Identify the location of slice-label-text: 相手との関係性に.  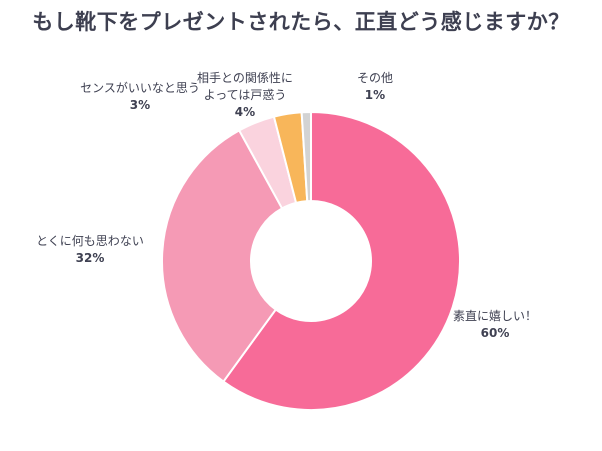
(245, 78).